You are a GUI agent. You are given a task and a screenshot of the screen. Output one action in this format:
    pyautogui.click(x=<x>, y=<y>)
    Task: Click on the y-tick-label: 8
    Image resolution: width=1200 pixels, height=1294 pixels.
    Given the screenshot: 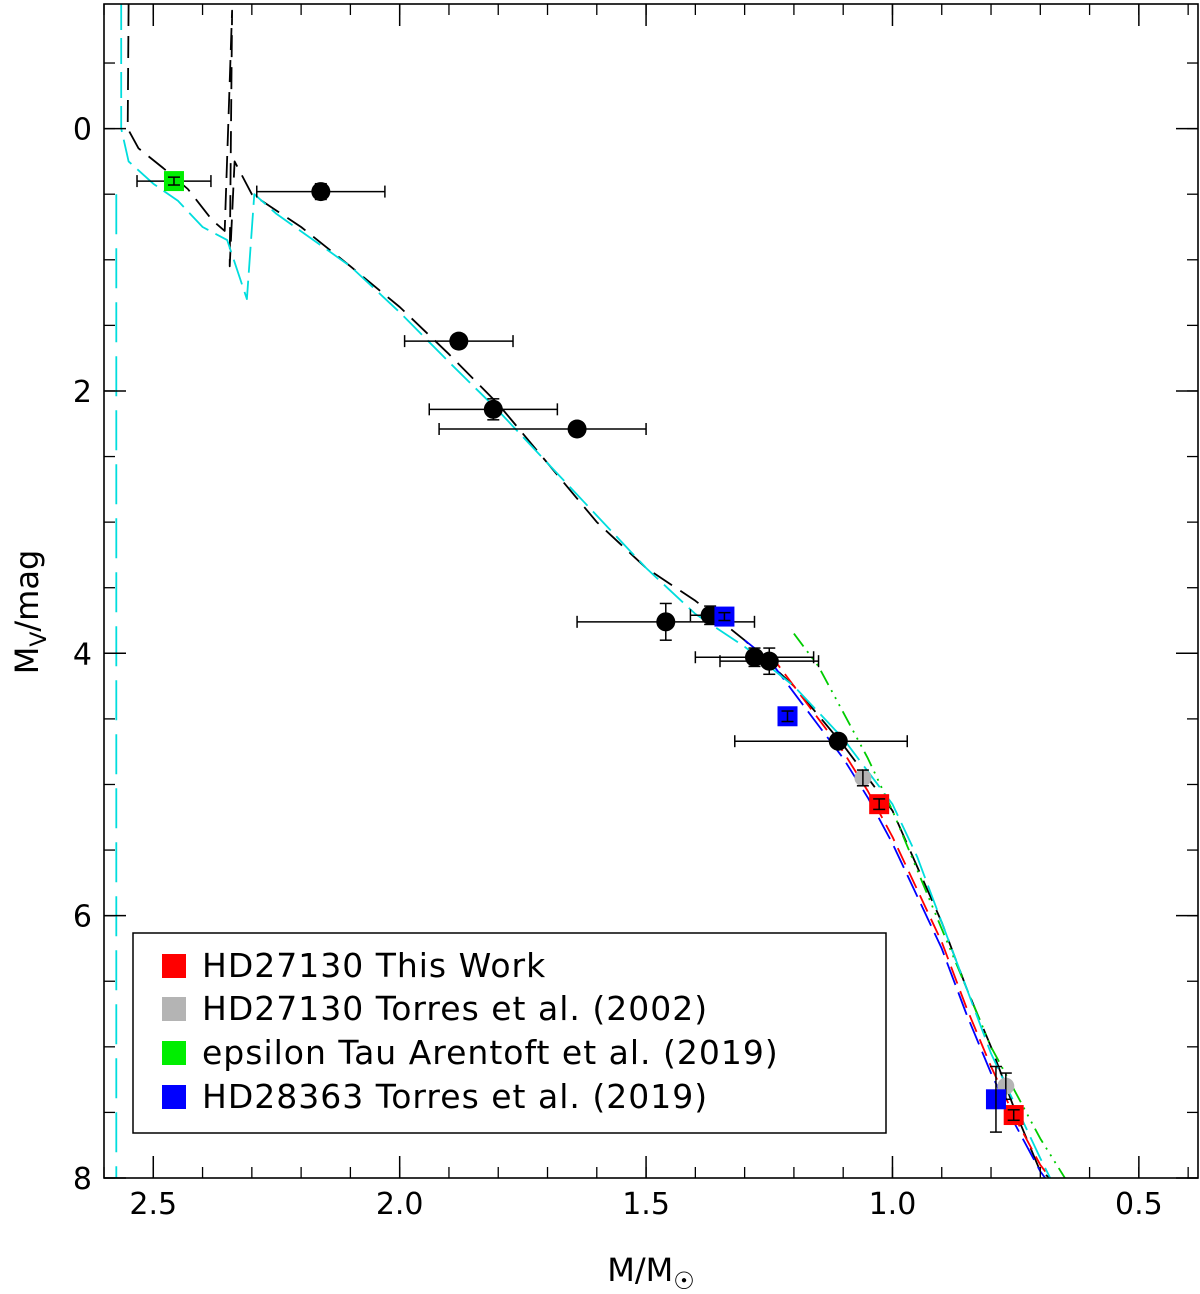 What is the action you would take?
    pyautogui.click(x=82, y=1179)
    